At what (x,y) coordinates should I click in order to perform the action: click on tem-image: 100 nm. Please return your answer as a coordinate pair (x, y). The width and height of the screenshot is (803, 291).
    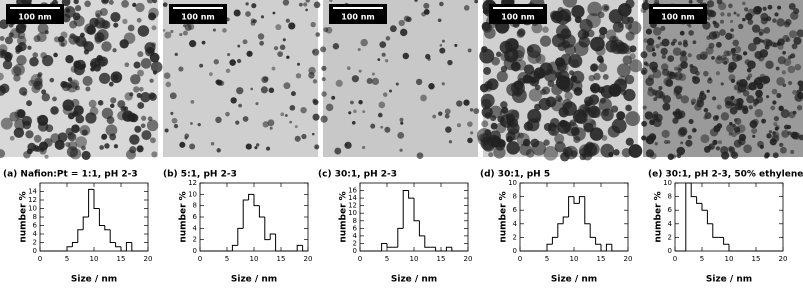
    Looking at the image, I should click on (81, 80).